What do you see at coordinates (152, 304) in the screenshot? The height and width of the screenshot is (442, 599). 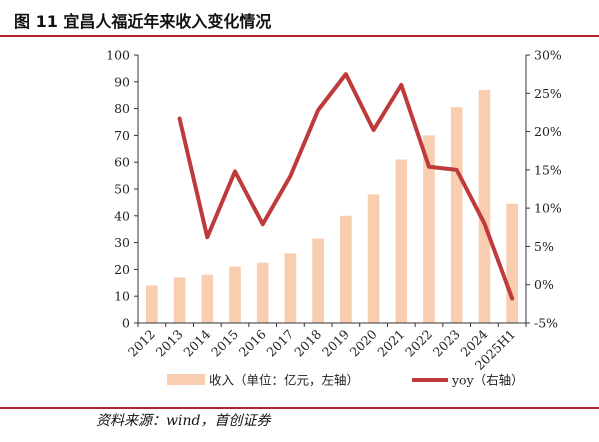 I see `bar-2012` at bounding box center [152, 304].